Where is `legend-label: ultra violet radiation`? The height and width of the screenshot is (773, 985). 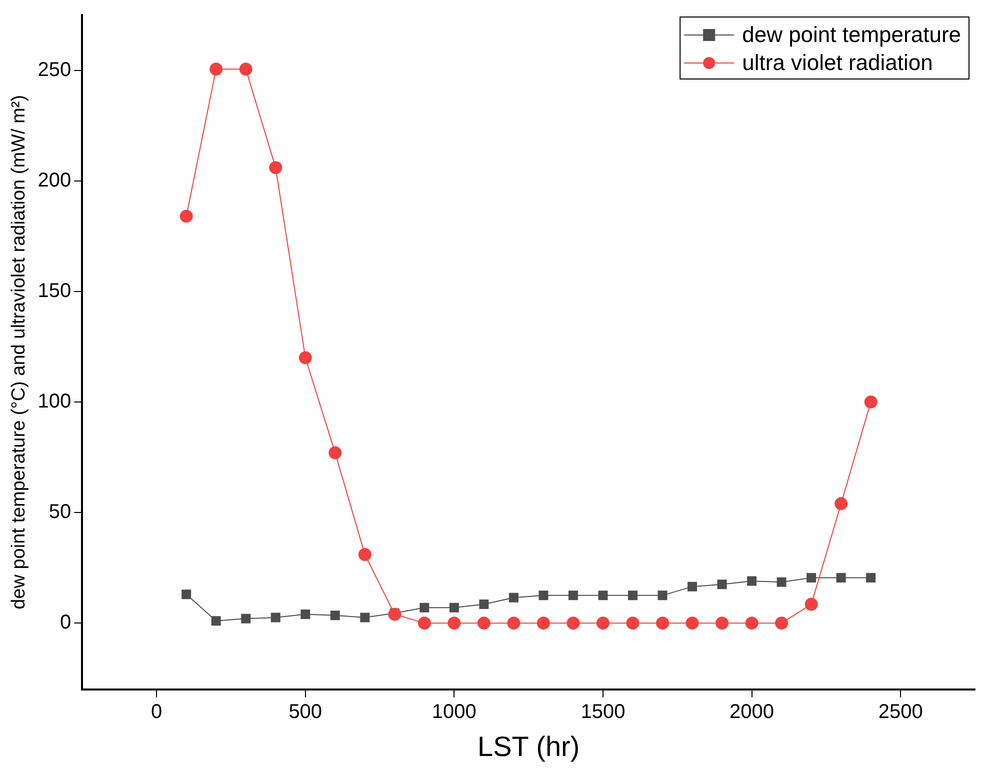 legend-label: ultra violet radiation is located at coordinates (837, 63).